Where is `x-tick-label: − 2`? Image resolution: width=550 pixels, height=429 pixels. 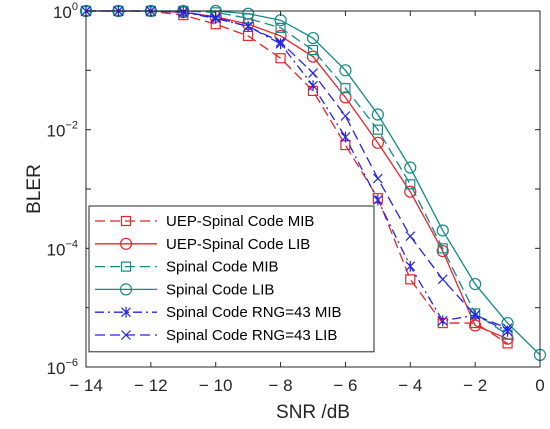
x-tick-label: − 2 is located at coordinates (475, 385).